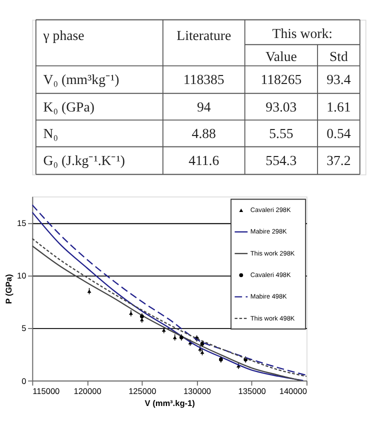  Describe the element at coordinates (339, 56) in the screenshot. I see `text: Std` at that location.